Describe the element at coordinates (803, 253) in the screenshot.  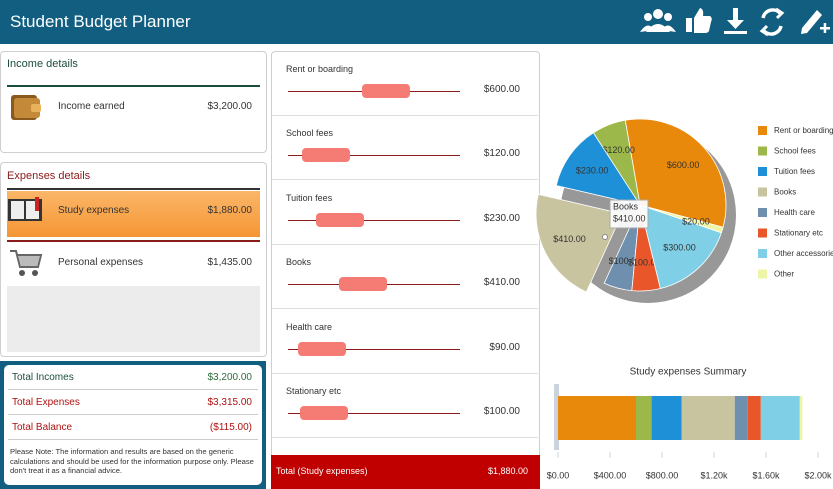
I see `legend-label: Other accessories` at that location.